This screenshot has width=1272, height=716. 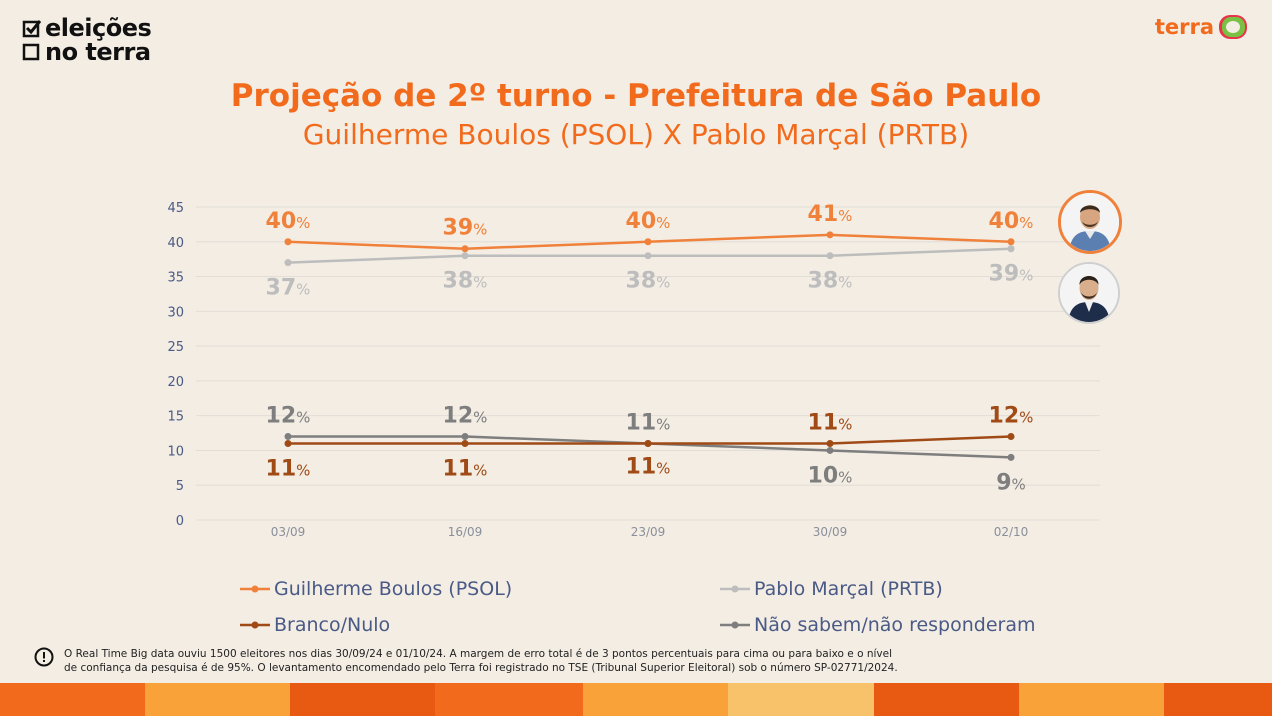 What do you see at coordinates (175, 347) in the screenshot?
I see `y-tick-label: 25` at bounding box center [175, 347].